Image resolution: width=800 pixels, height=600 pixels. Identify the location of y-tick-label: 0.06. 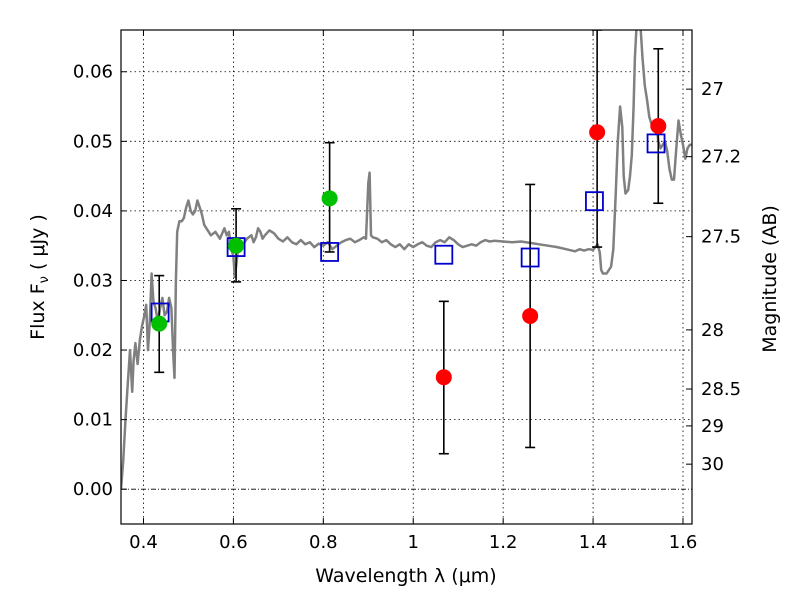
(93, 72).